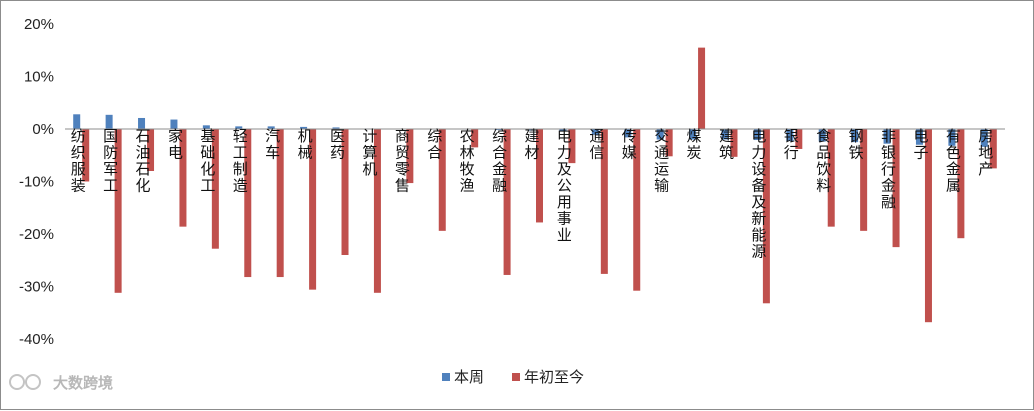  I want to click on legend-label: 年初至今, so click(554, 377).